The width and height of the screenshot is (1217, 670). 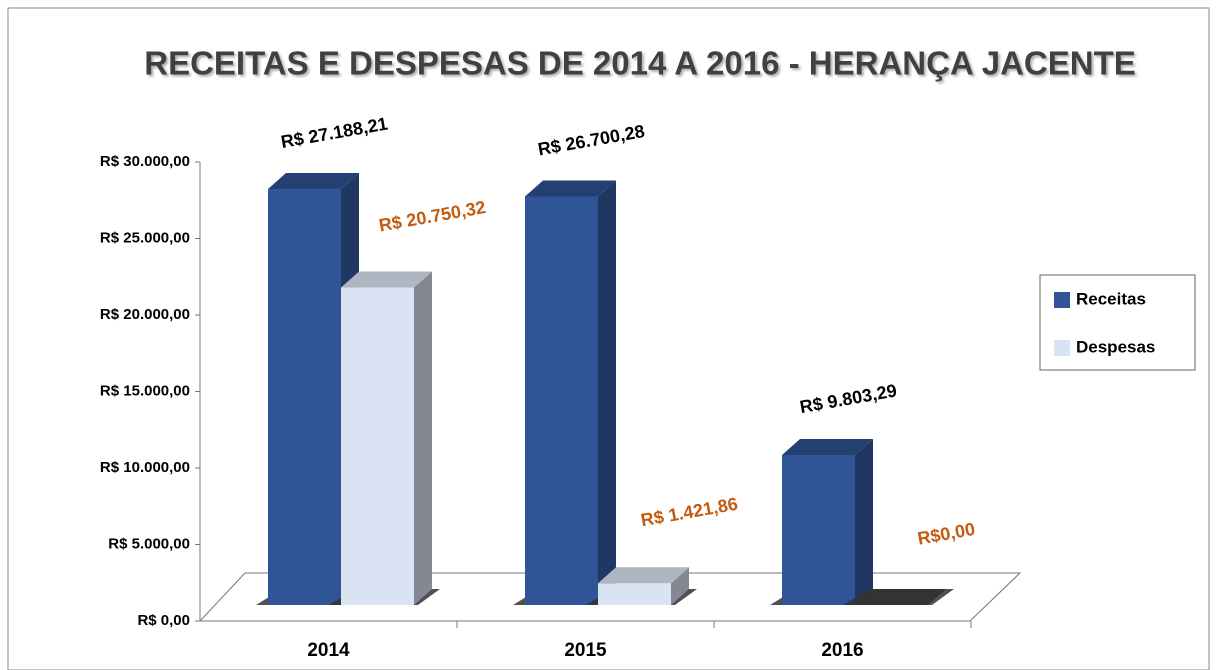 I want to click on y-tick-label: R$ 20.000,00, so click(x=145, y=314).